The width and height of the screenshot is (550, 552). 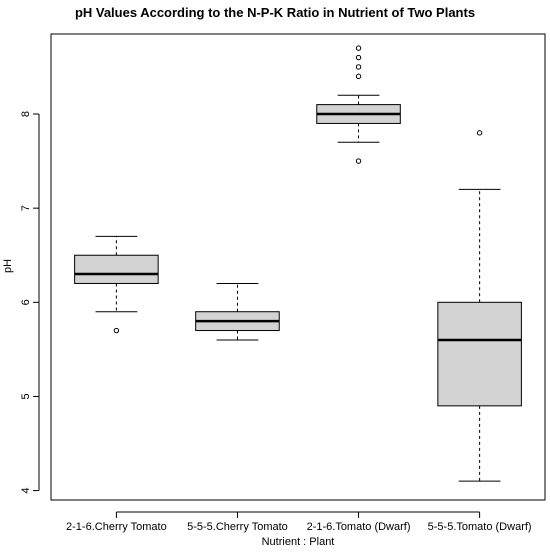 What do you see at coordinates (480, 527) in the screenshot?
I see `x-tick-label: 5-5-5.Tomato (Dwarf)` at bounding box center [480, 527].